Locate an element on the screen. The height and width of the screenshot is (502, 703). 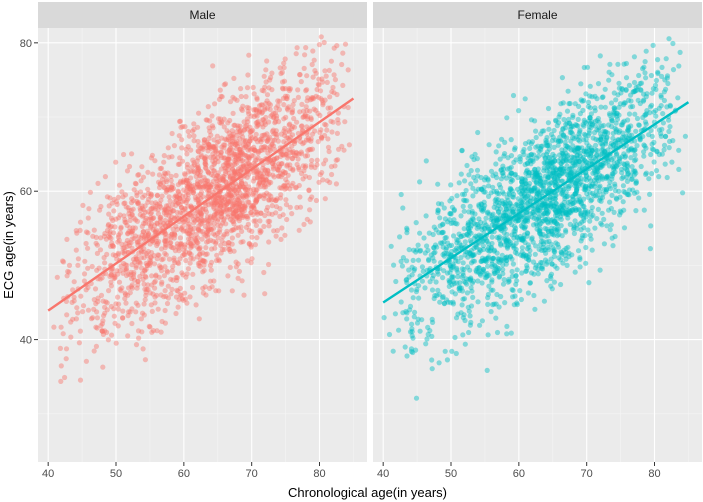
x-axis-title: Chronological age(in years) is located at coordinates (367, 492).